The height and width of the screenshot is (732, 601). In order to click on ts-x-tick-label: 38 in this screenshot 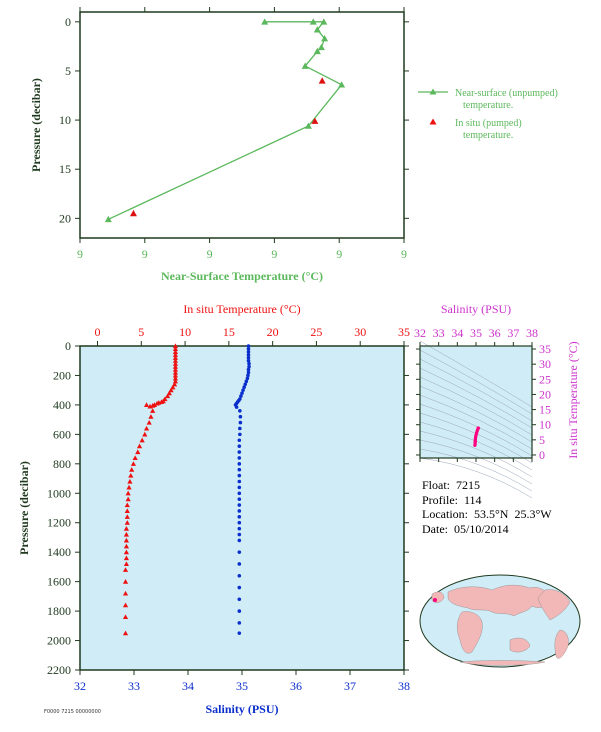, I will do `click(532, 333)`.